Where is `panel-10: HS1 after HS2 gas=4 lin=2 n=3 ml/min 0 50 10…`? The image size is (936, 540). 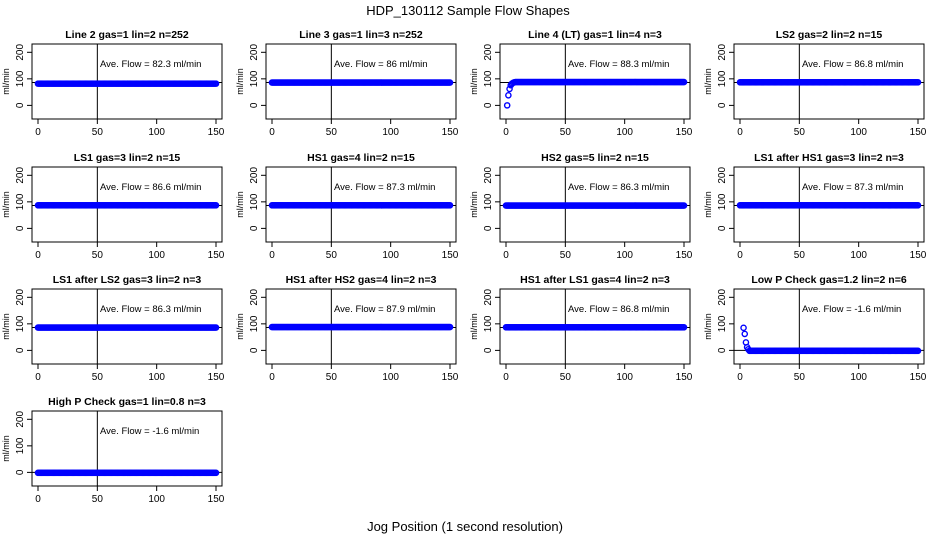 panel-10: HS1 after HS2 gas=4 lin=2 n=3 ml/min 0 50 10… is located at coordinates (347, 328).